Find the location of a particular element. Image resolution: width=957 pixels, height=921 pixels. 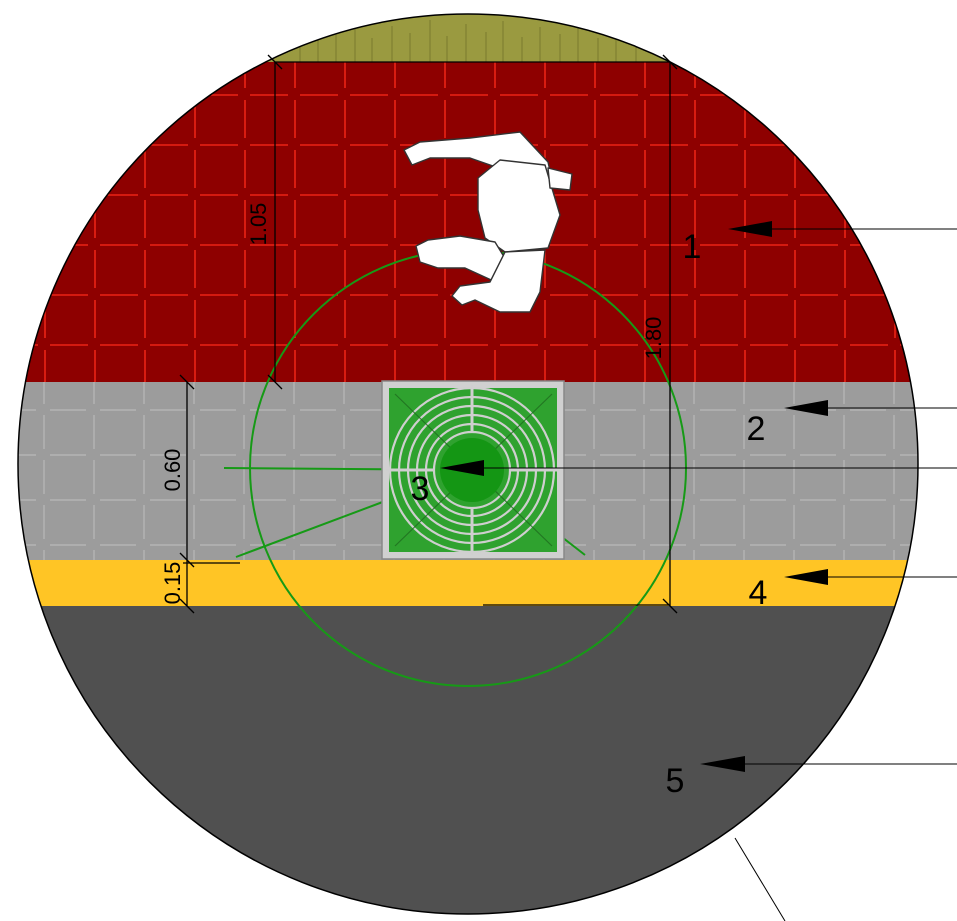

green-strip is located at coordinates (468, 38).